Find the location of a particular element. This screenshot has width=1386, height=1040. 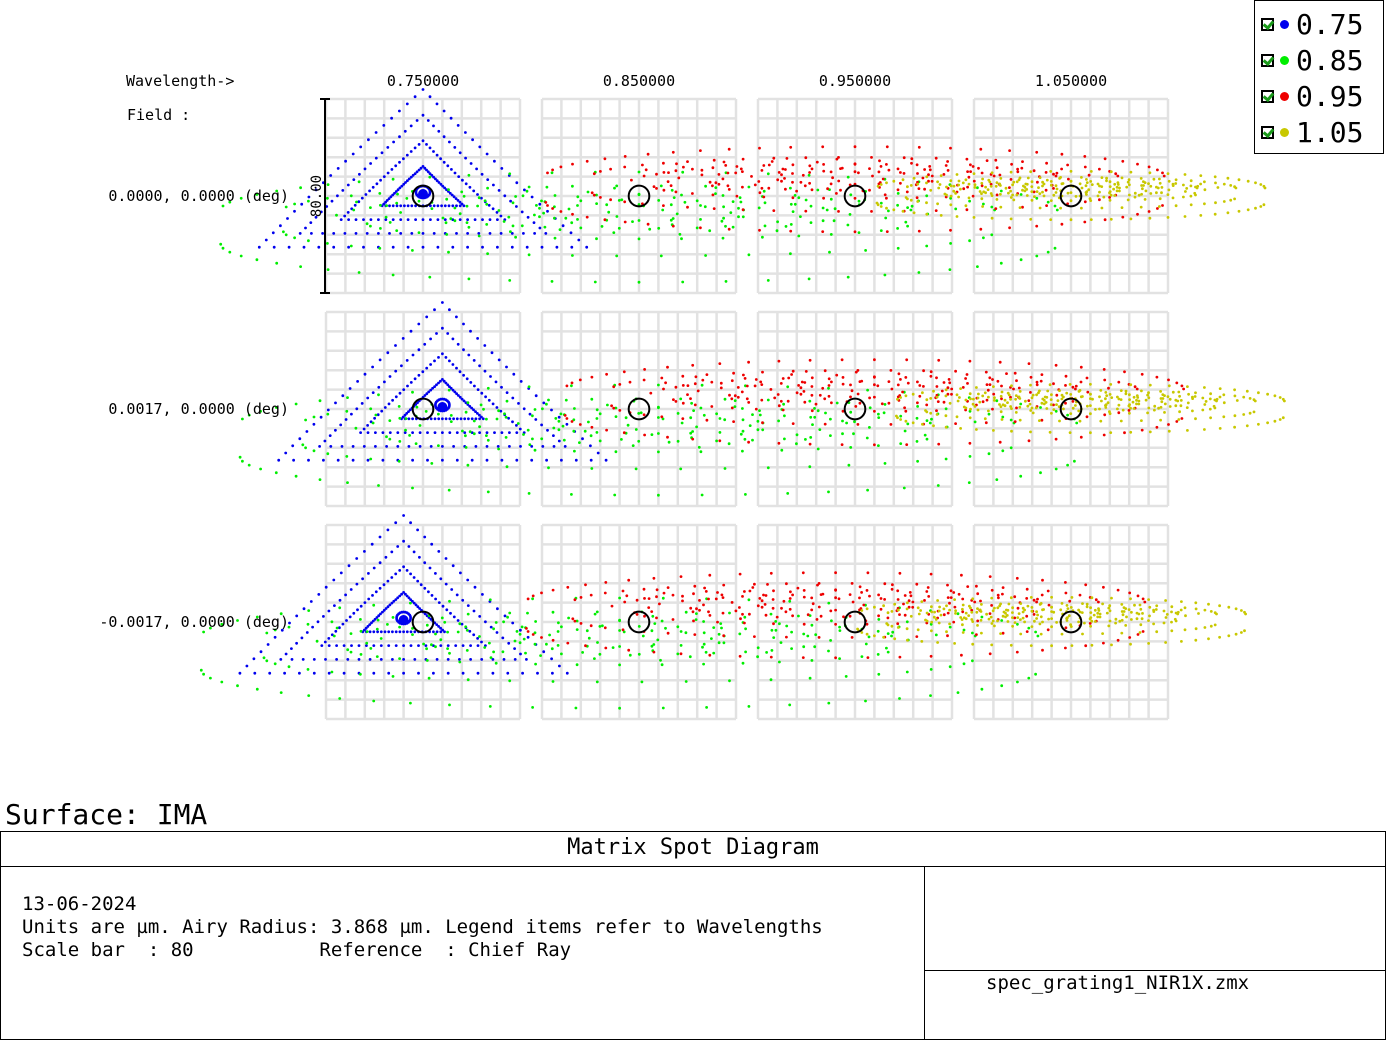

legend-item: 0.95 is located at coordinates (1312, 96).